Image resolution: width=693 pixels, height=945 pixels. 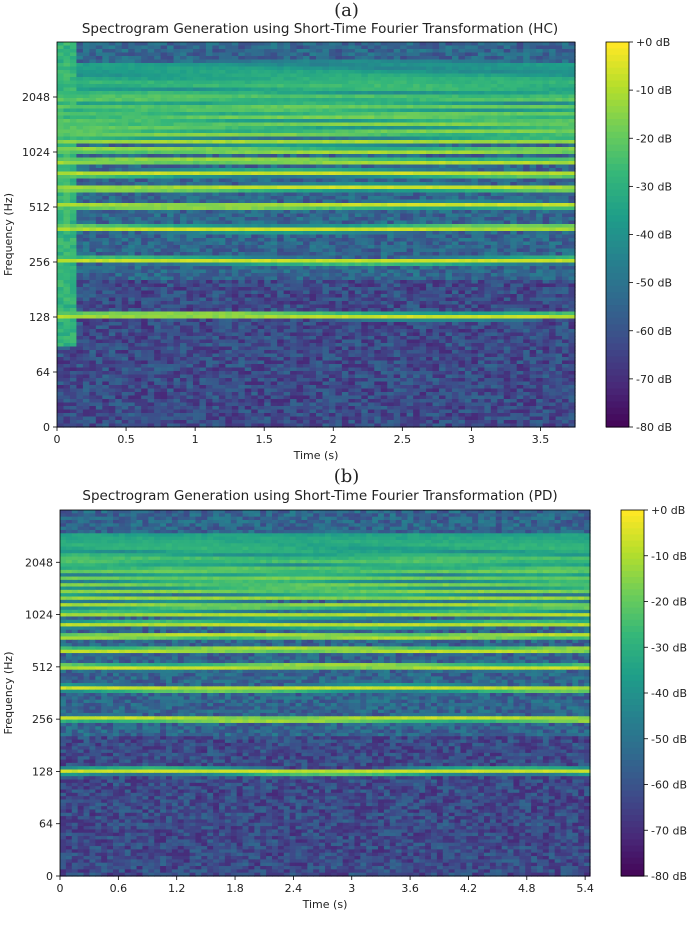 What do you see at coordinates (294, 888) in the screenshot?
I see `x-tick-label: 2.4` at bounding box center [294, 888].